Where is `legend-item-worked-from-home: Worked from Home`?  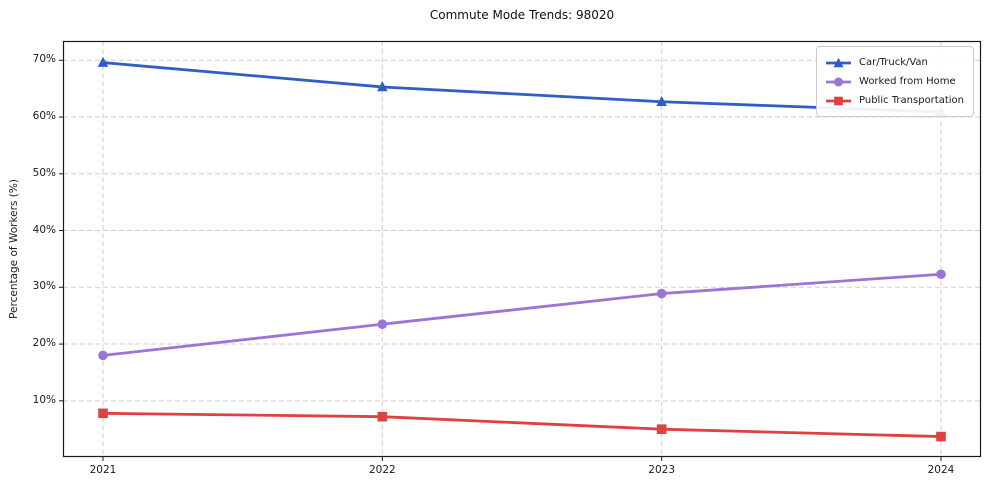 legend-item-worked-from-home: Worked from Home is located at coordinates (894, 81).